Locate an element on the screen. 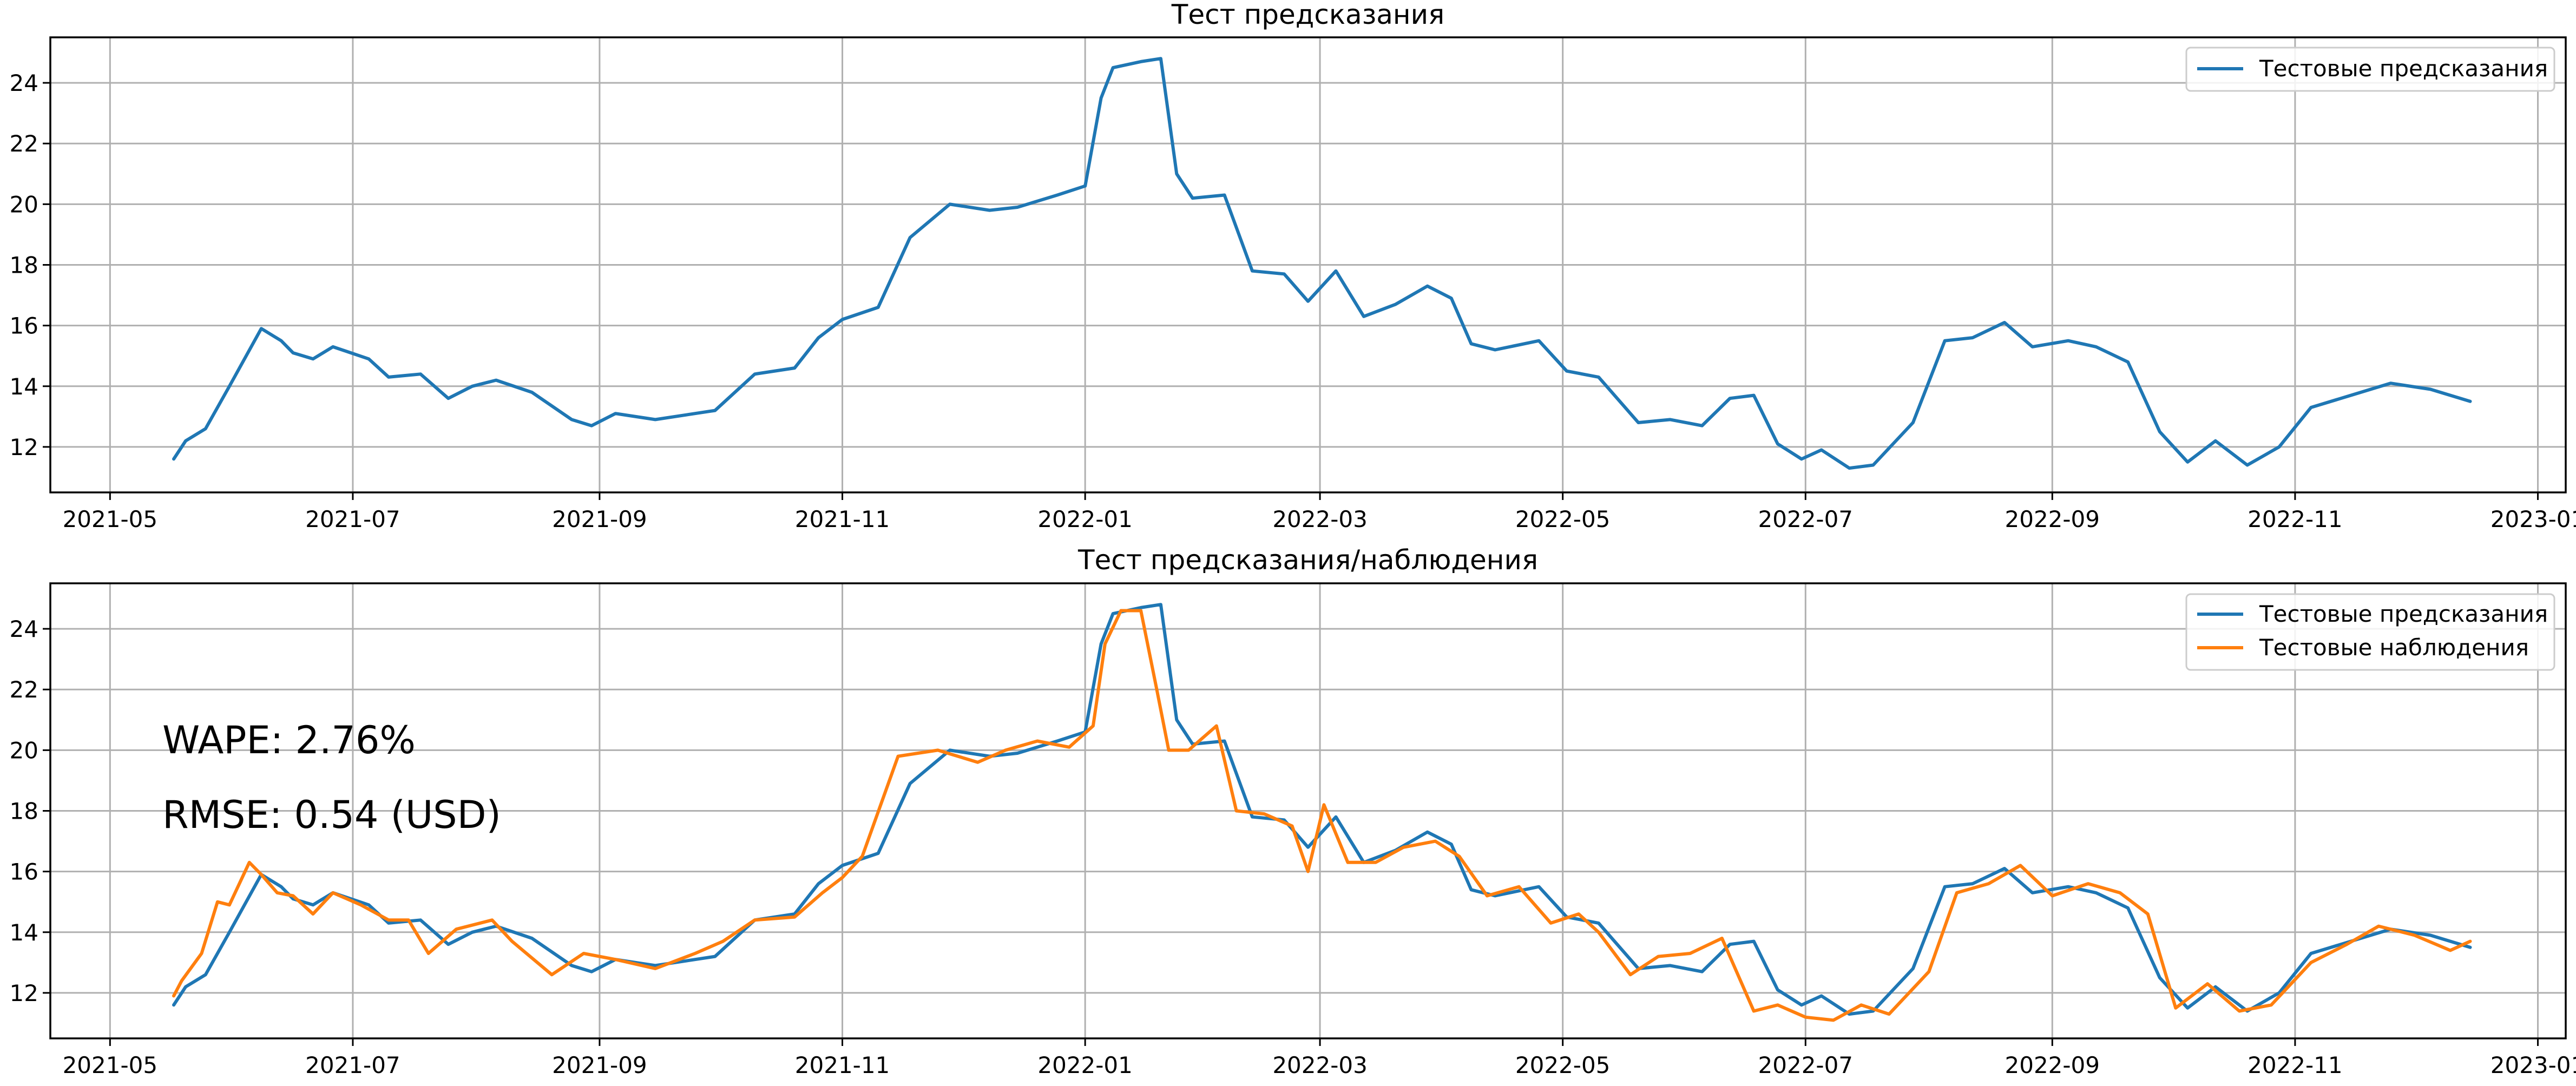 The image size is (2576, 1086). top-chart-title: Тест предсказания is located at coordinates (1307, 15).